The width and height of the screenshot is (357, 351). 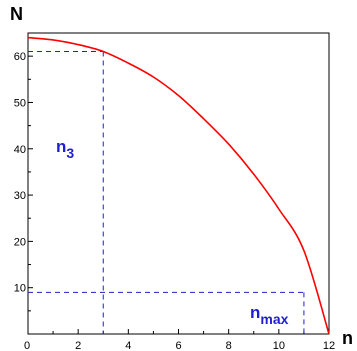 I want to click on x-tick-label: 12, so click(x=329, y=345).